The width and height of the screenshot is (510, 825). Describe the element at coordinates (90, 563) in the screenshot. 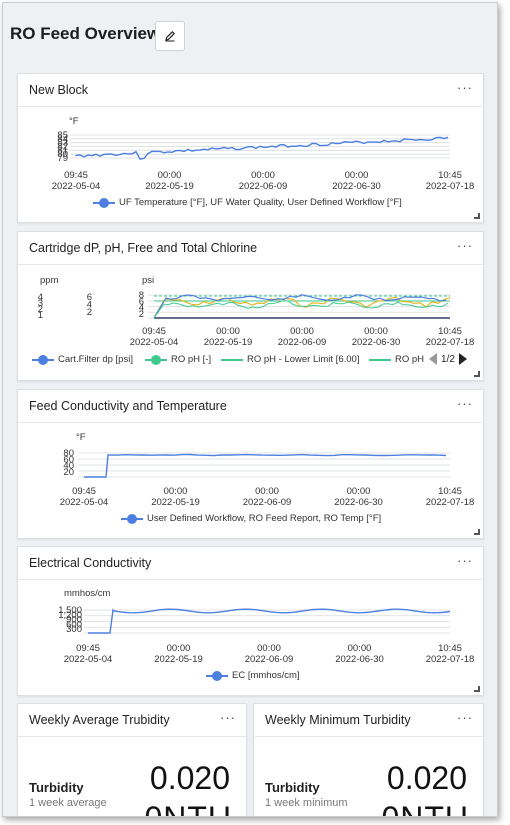

I see `panel-title: Electrical Conductivity` at that location.